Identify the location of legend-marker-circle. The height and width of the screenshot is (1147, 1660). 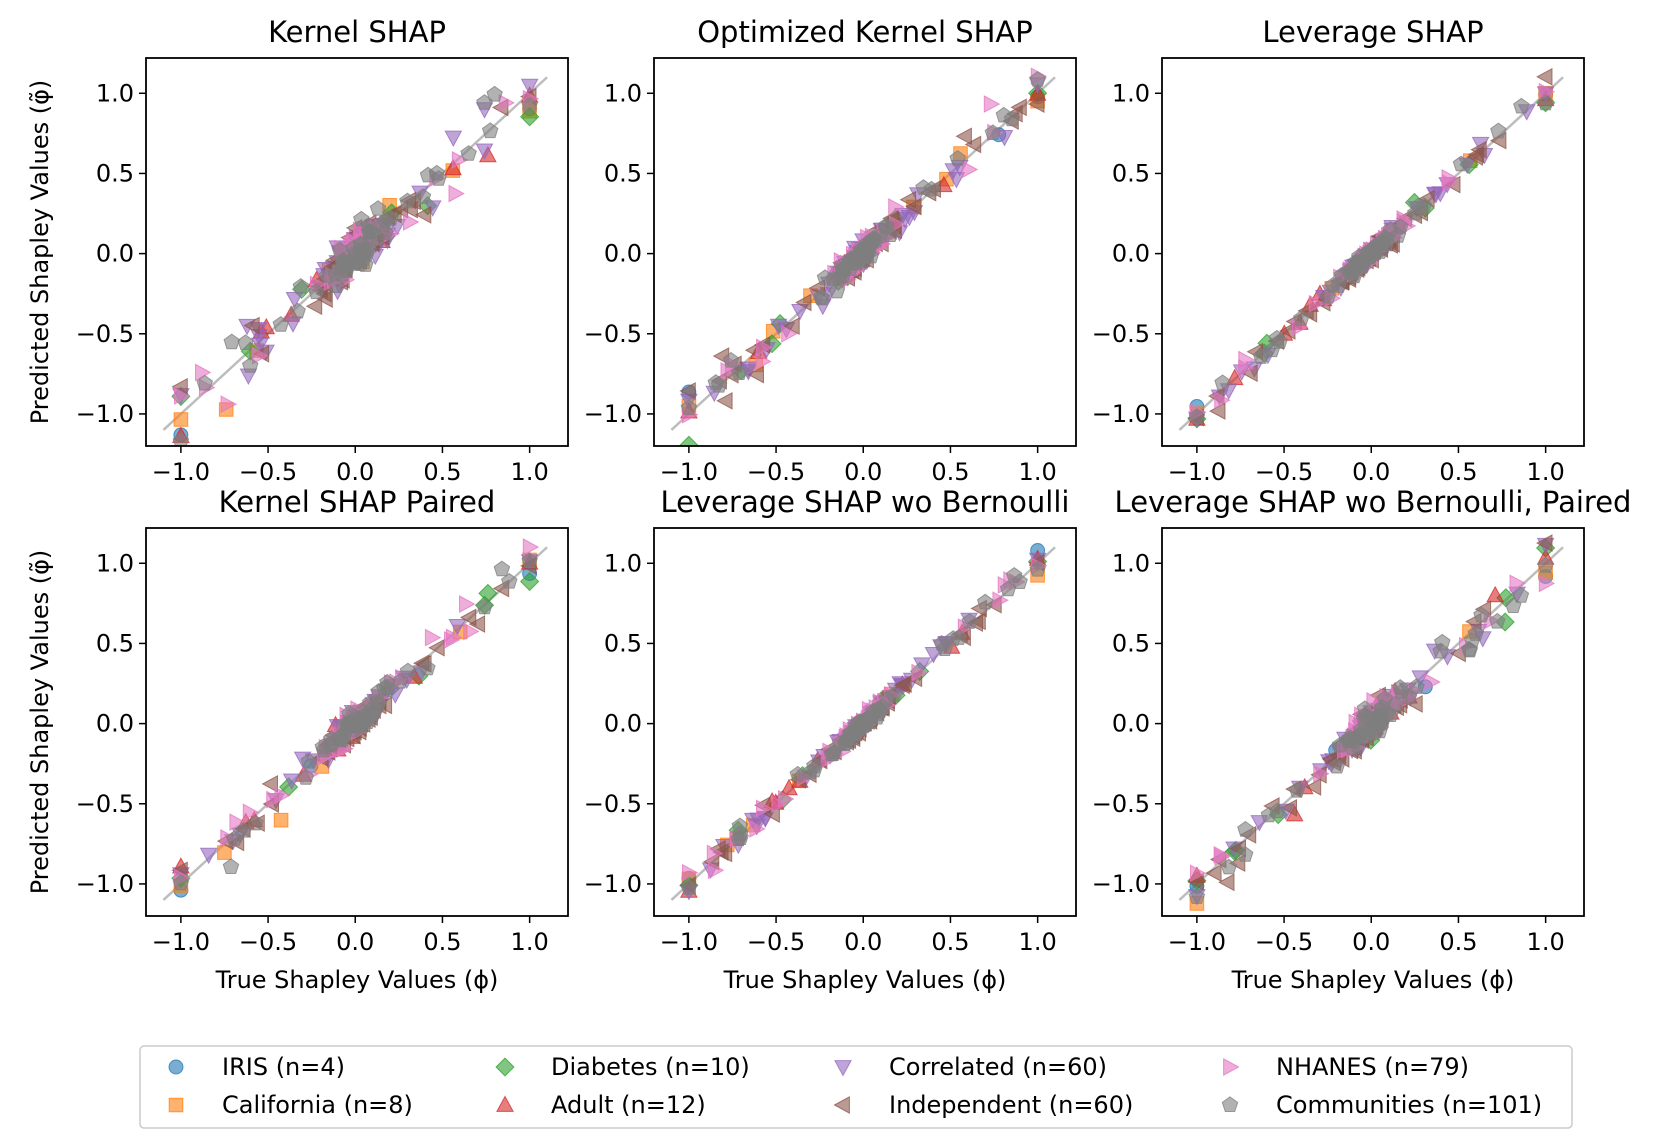
(176, 1067).